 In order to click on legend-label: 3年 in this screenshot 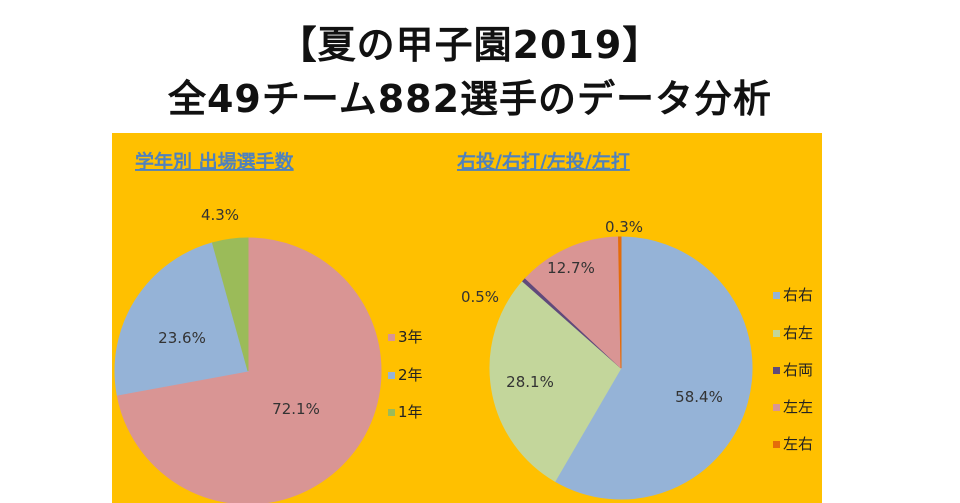, I will do `click(410, 337)`.